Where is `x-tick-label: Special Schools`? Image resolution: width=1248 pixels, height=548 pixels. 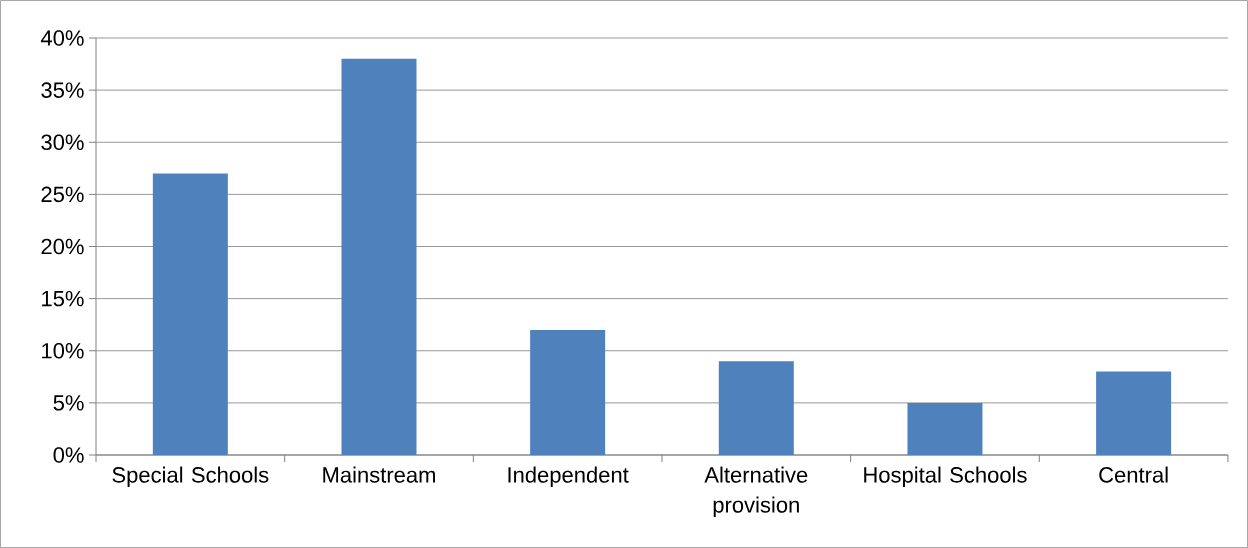
x-tick-label: Special Schools is located at coordinates (190, 477).